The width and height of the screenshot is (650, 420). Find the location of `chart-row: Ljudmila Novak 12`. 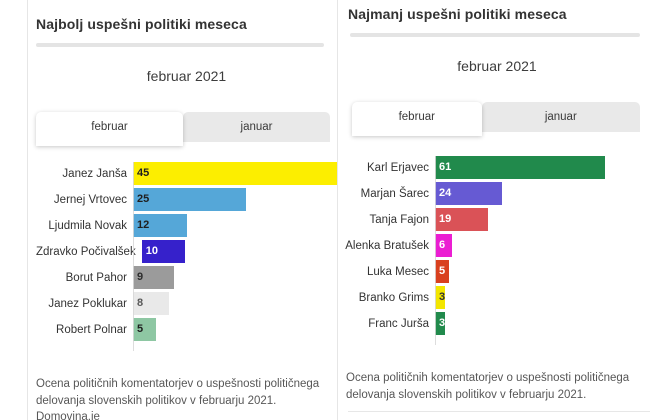

chart-row: Ljudmila Novak 12 is located at coordinates (186, 225).